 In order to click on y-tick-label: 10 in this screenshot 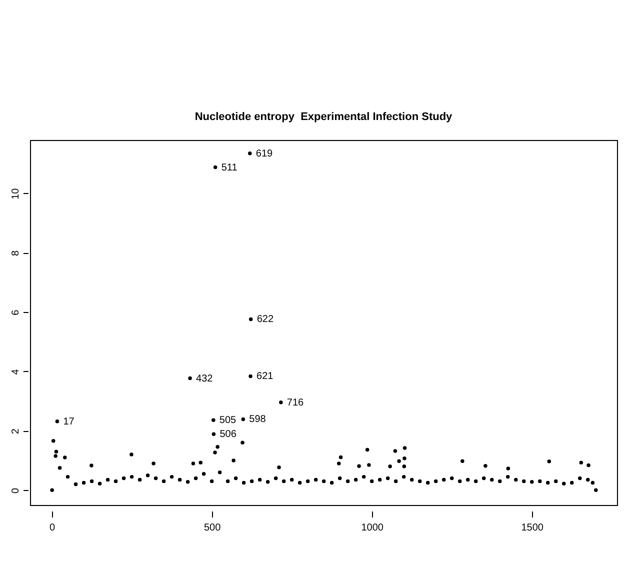, I will do `click(16, 194)`.